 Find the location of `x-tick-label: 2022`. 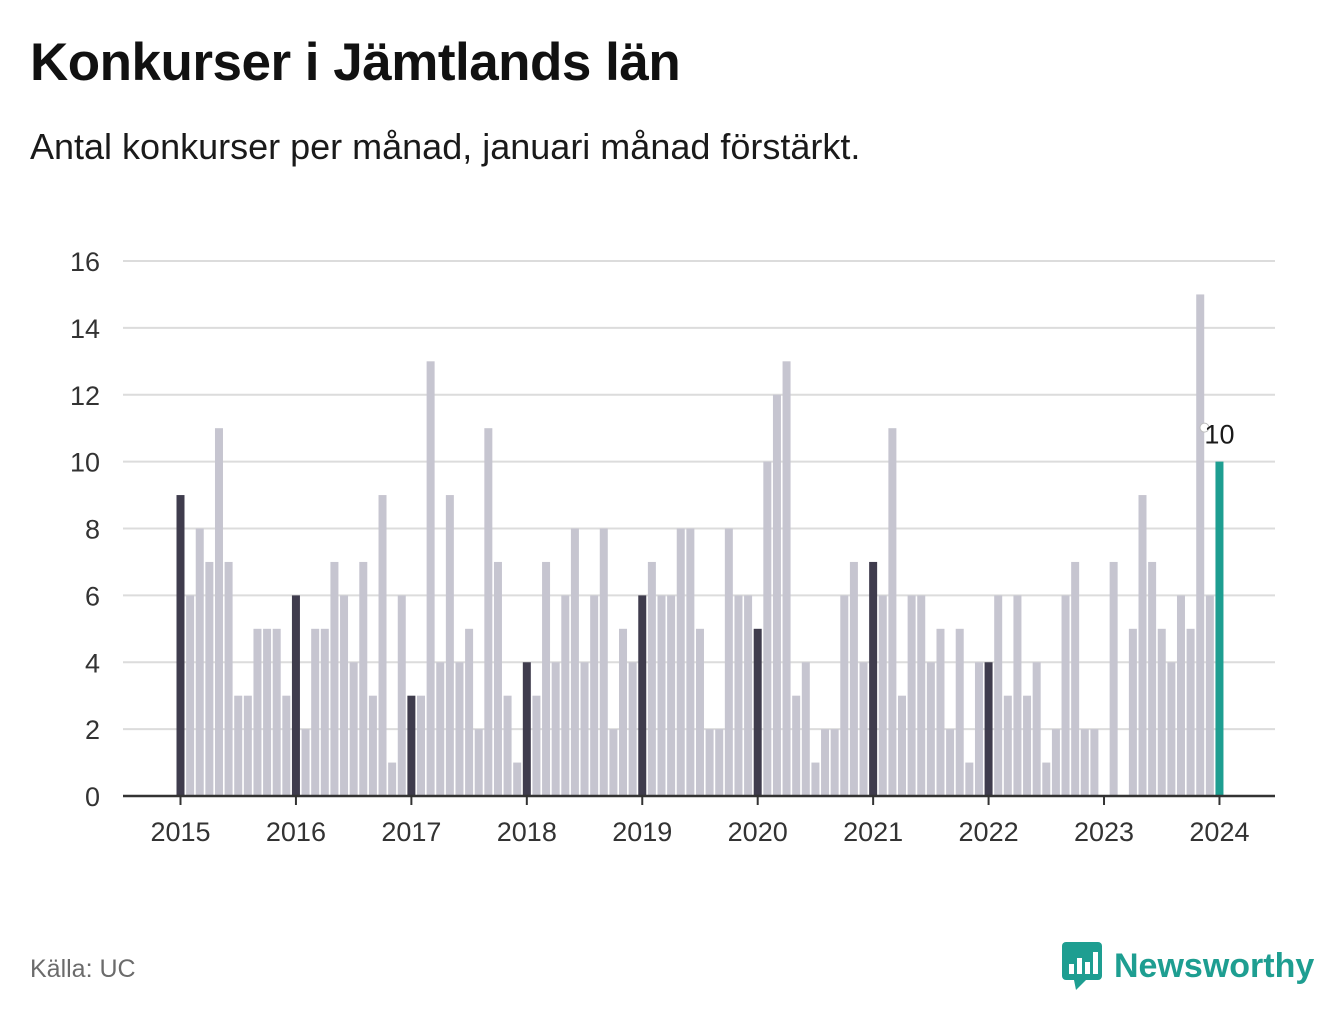

x-tick-label: 2022 is located at coordinates (989, 832).